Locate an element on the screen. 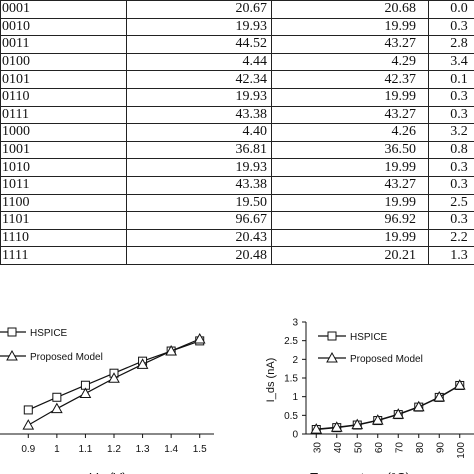 This screenshot has height=474, width=474. x-tick-label: 100 is located at coordinates (461, 450).